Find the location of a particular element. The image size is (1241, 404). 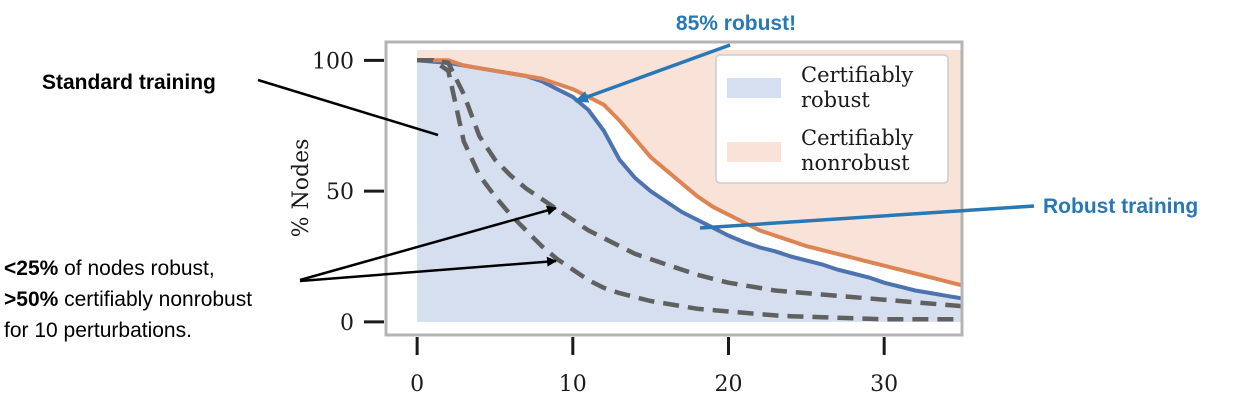

annotation-85-robust: 85% robust! is located at coordinates (736, 23).